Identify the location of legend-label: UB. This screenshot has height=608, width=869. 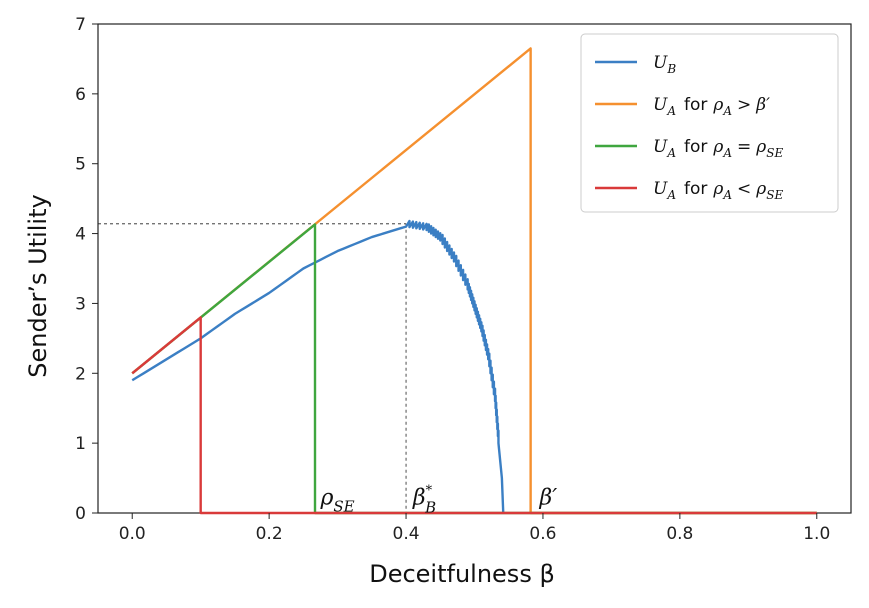
(664, 64).